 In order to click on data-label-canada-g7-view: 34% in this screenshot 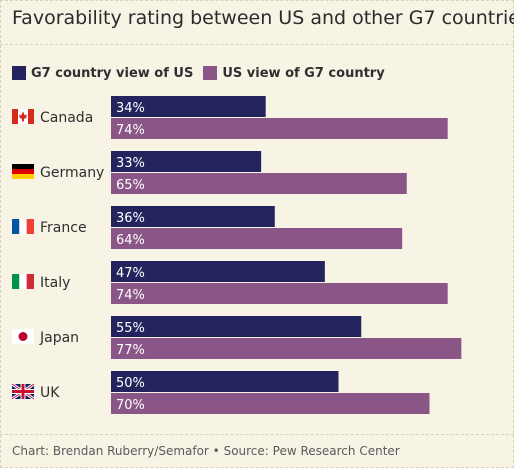, I will do `click(130, 108)`.